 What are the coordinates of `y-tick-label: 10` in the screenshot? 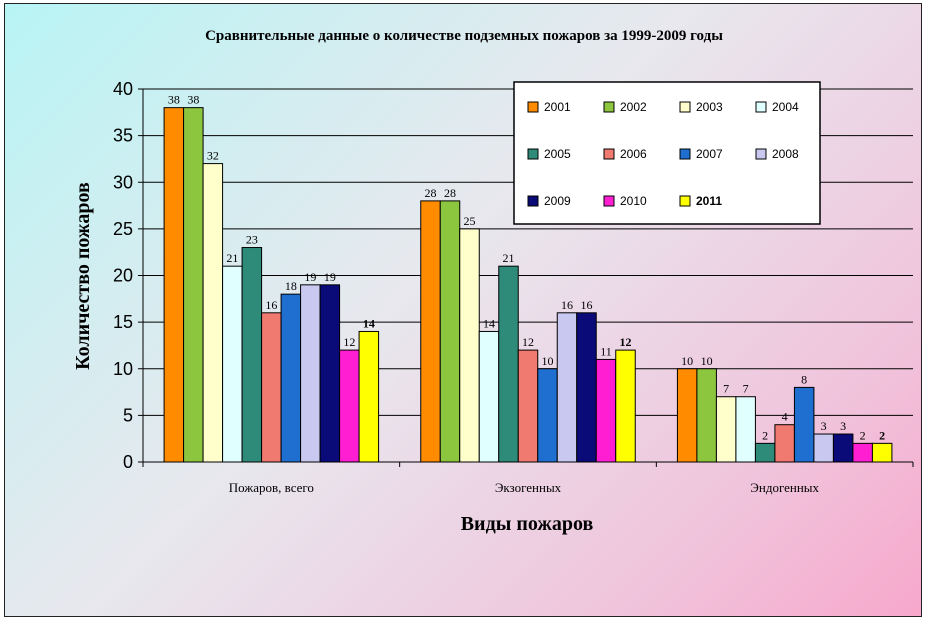 It's located at (123, 369).